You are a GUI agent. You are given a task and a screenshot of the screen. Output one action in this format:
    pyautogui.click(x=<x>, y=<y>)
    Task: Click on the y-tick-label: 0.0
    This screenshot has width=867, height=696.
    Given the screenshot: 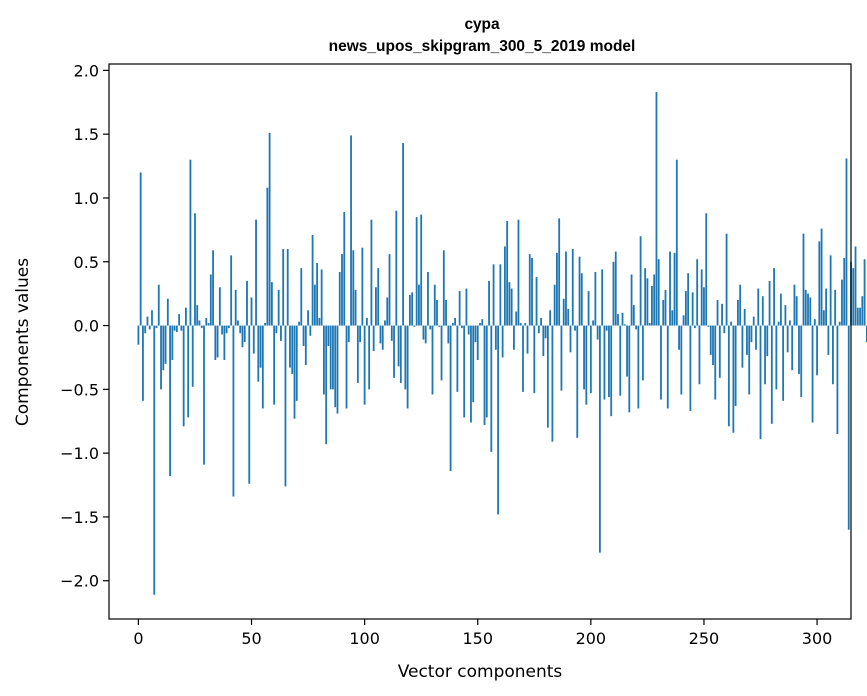 What is the action you would take?
    pyautogui.click(x=86, y=326)
    